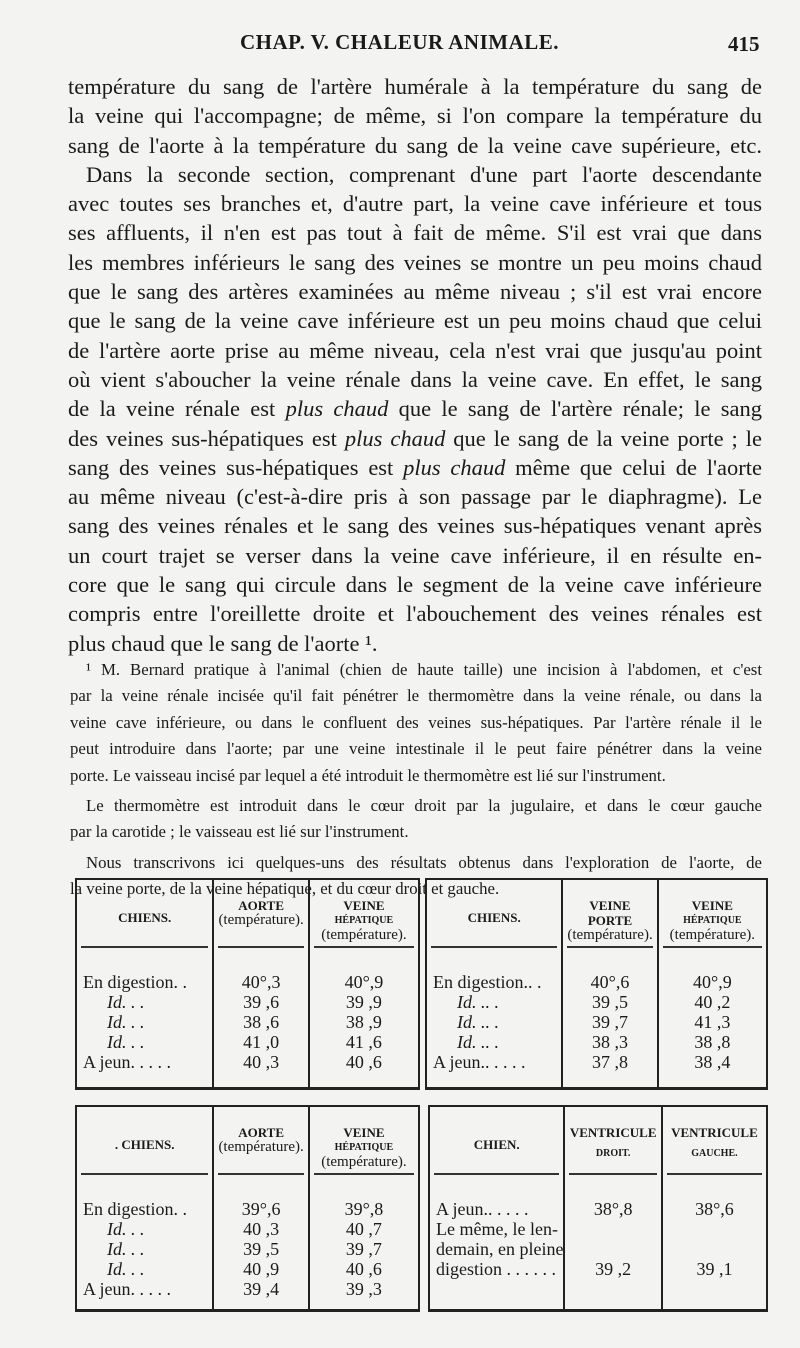 Image resolution: width=800 pixels, height=1348 pixels. What do you see at coordinates (145, 1141) in the screenshot?
I see `column-header: . CHIENS.` at bounding box center [145, 1141].